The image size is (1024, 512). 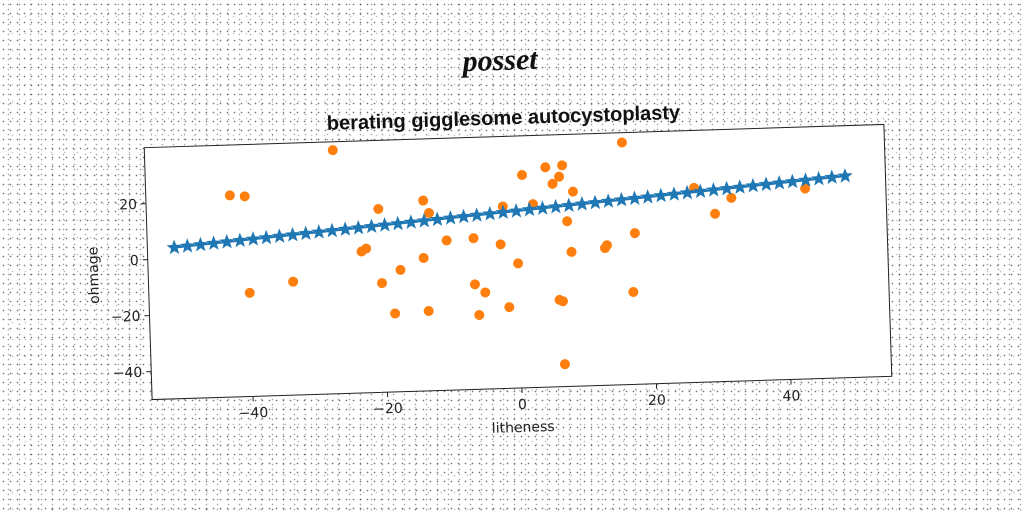 What do you see at coordinates (520, 400) in the screenshot?
I see `x-axis: −40 −20 0 20 40` at bounding box center [520, 400].